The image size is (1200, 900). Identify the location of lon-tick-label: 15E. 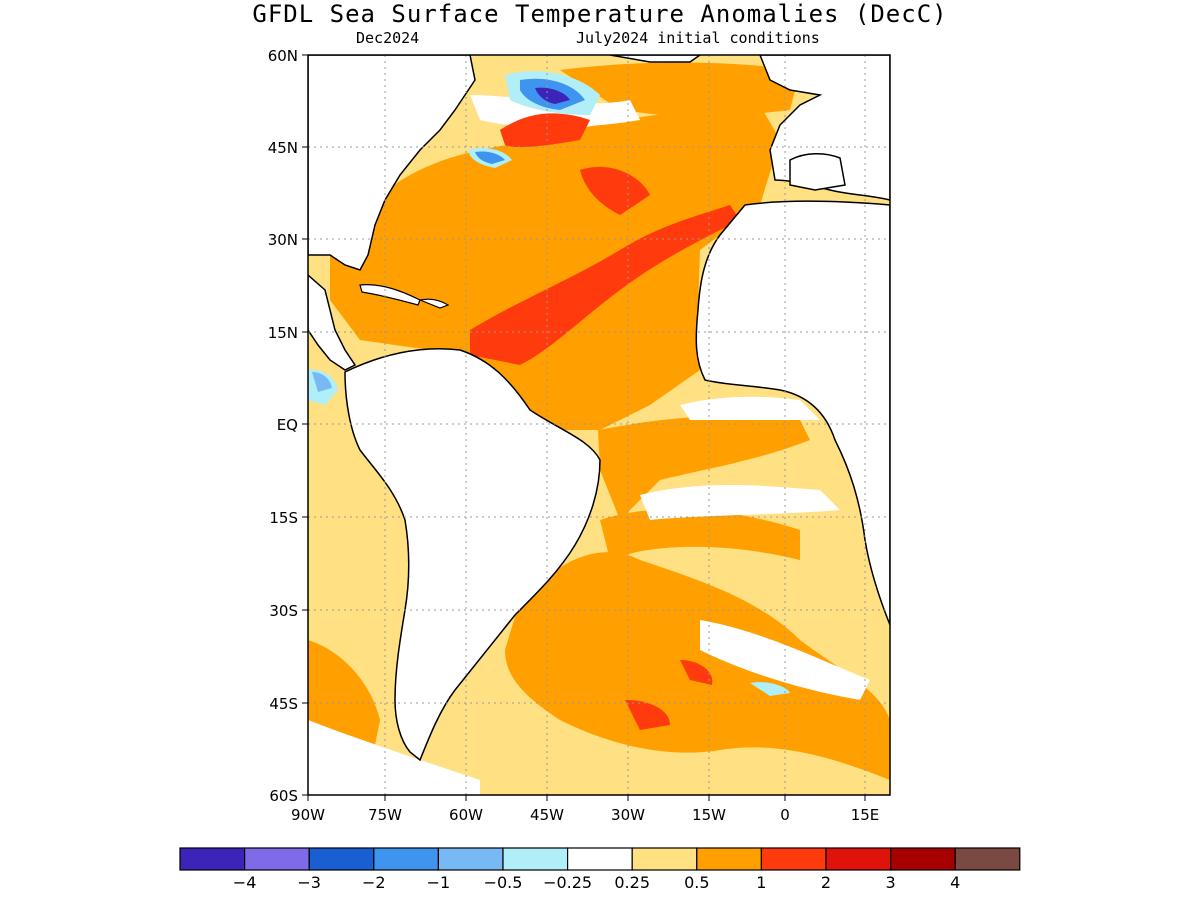
(865, 815).